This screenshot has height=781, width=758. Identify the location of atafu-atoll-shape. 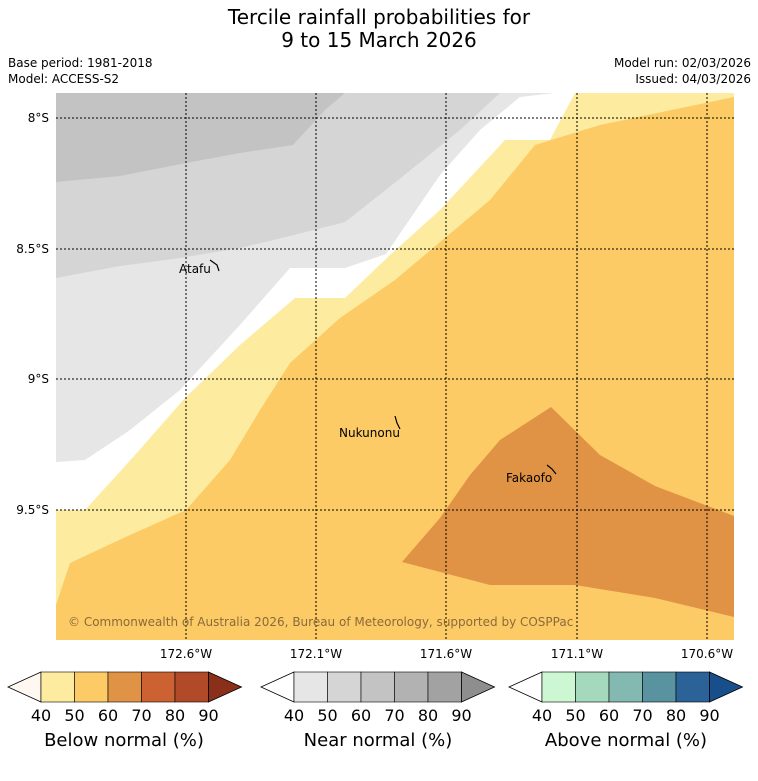
(214, 265).